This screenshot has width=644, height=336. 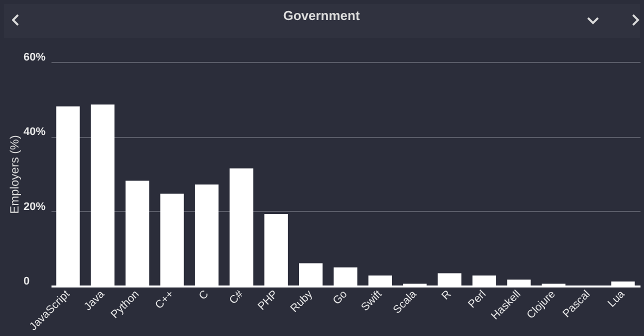 What do you see at coordinates (35, 206) in the screenshot?
I see `y-tick-label: 20%` at bounding box center [35, 206].